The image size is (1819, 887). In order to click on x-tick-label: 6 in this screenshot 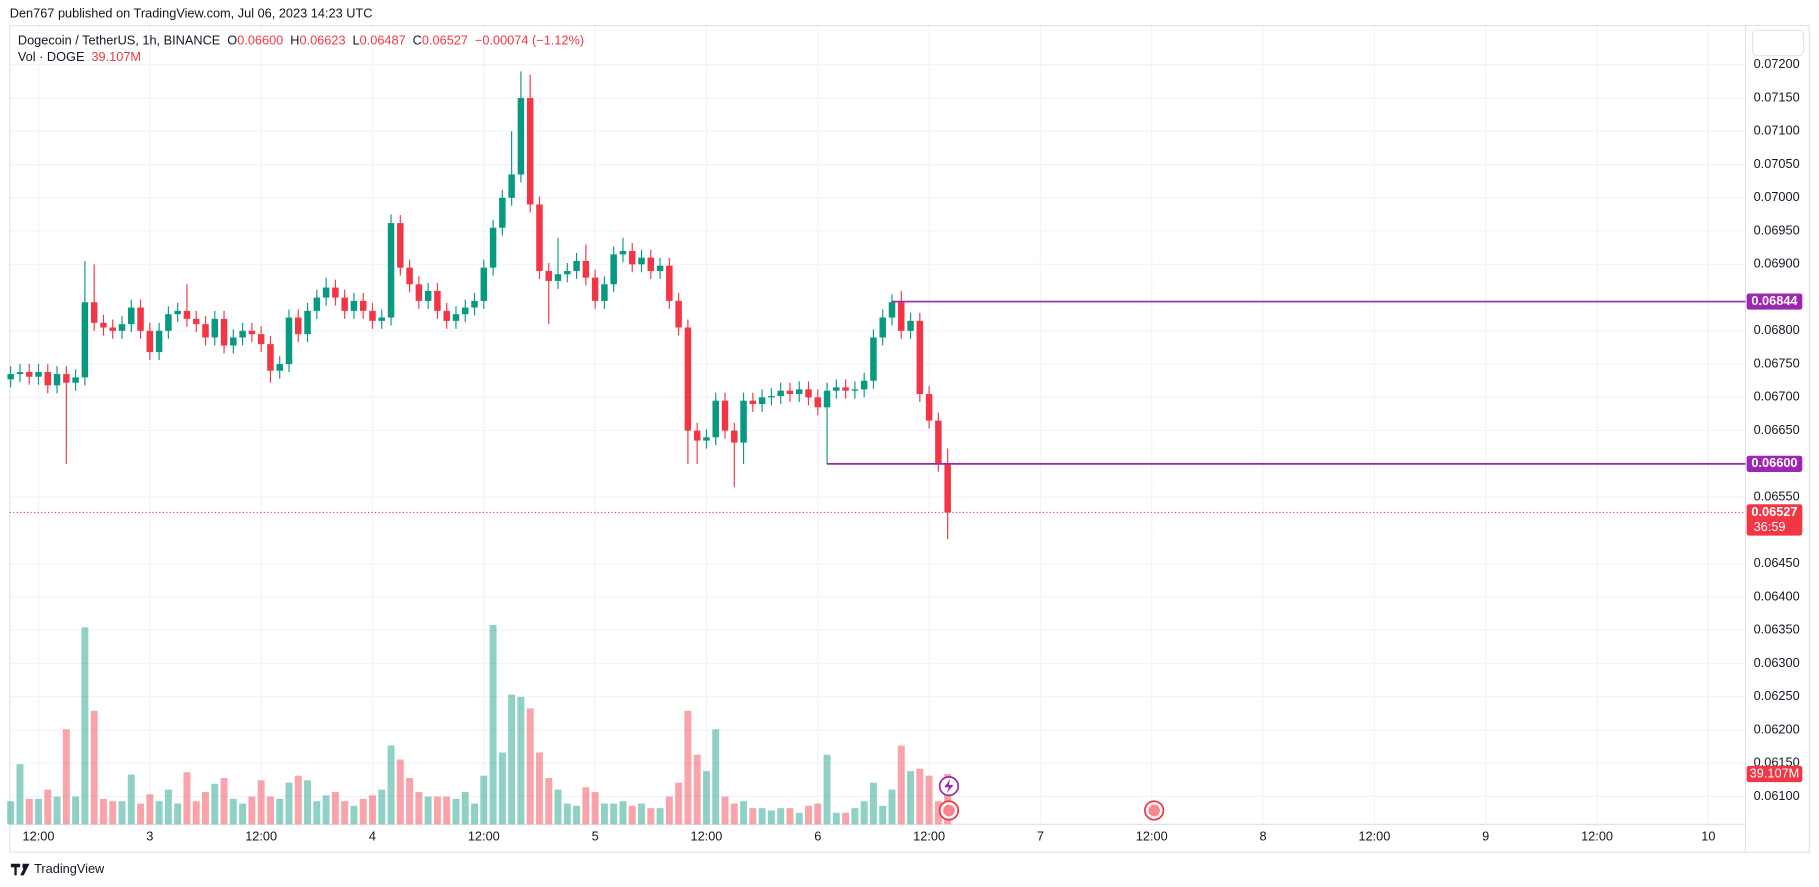, I will do `click(817, 836)`.